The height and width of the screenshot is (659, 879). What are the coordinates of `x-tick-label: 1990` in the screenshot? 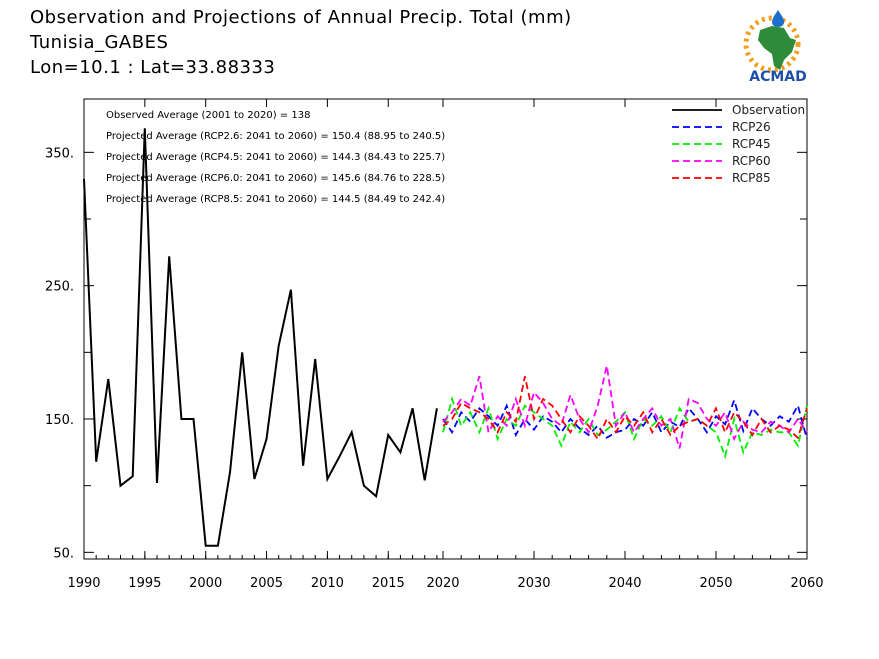 It's located at (83, 583).